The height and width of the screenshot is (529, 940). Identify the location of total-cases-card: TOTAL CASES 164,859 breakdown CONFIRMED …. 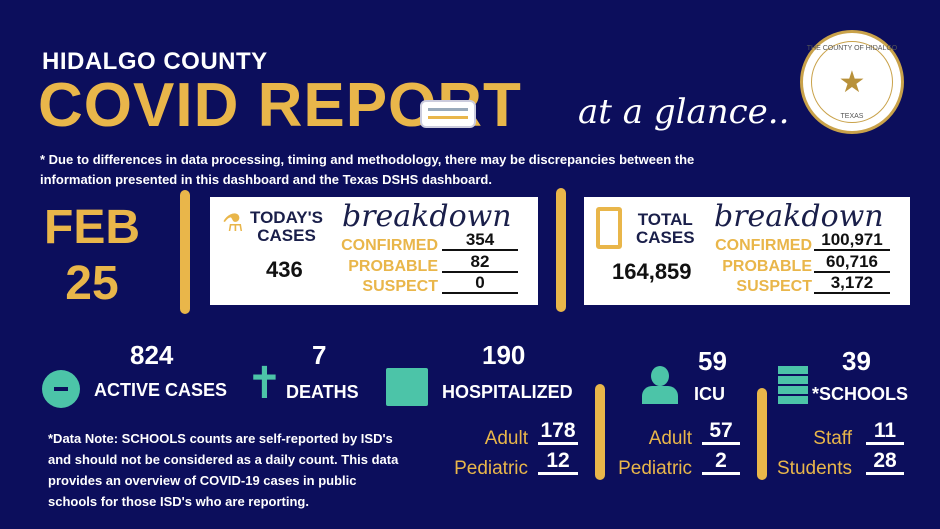
(747, 251).